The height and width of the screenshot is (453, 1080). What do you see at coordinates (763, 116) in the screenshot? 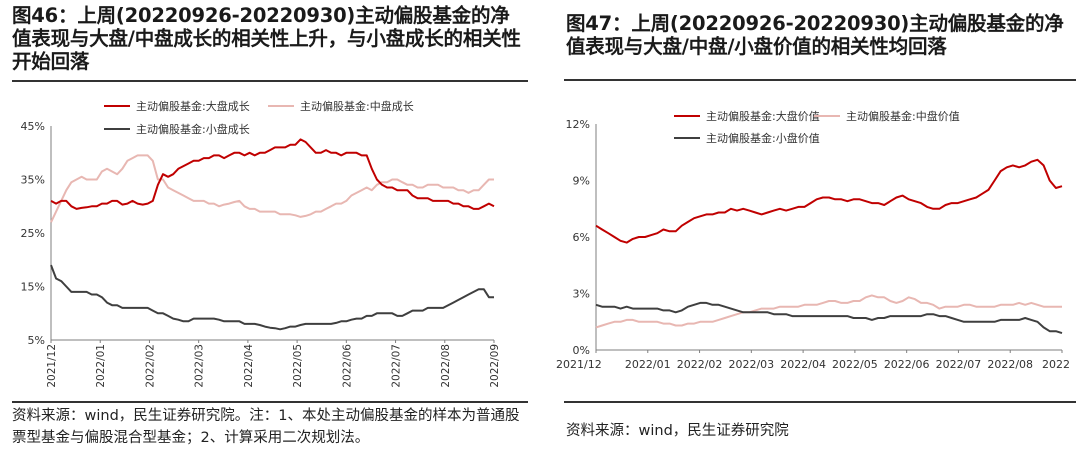
I see `legend-label: 主动偏股基金:大盘价值` at bounding box center [763, 116].